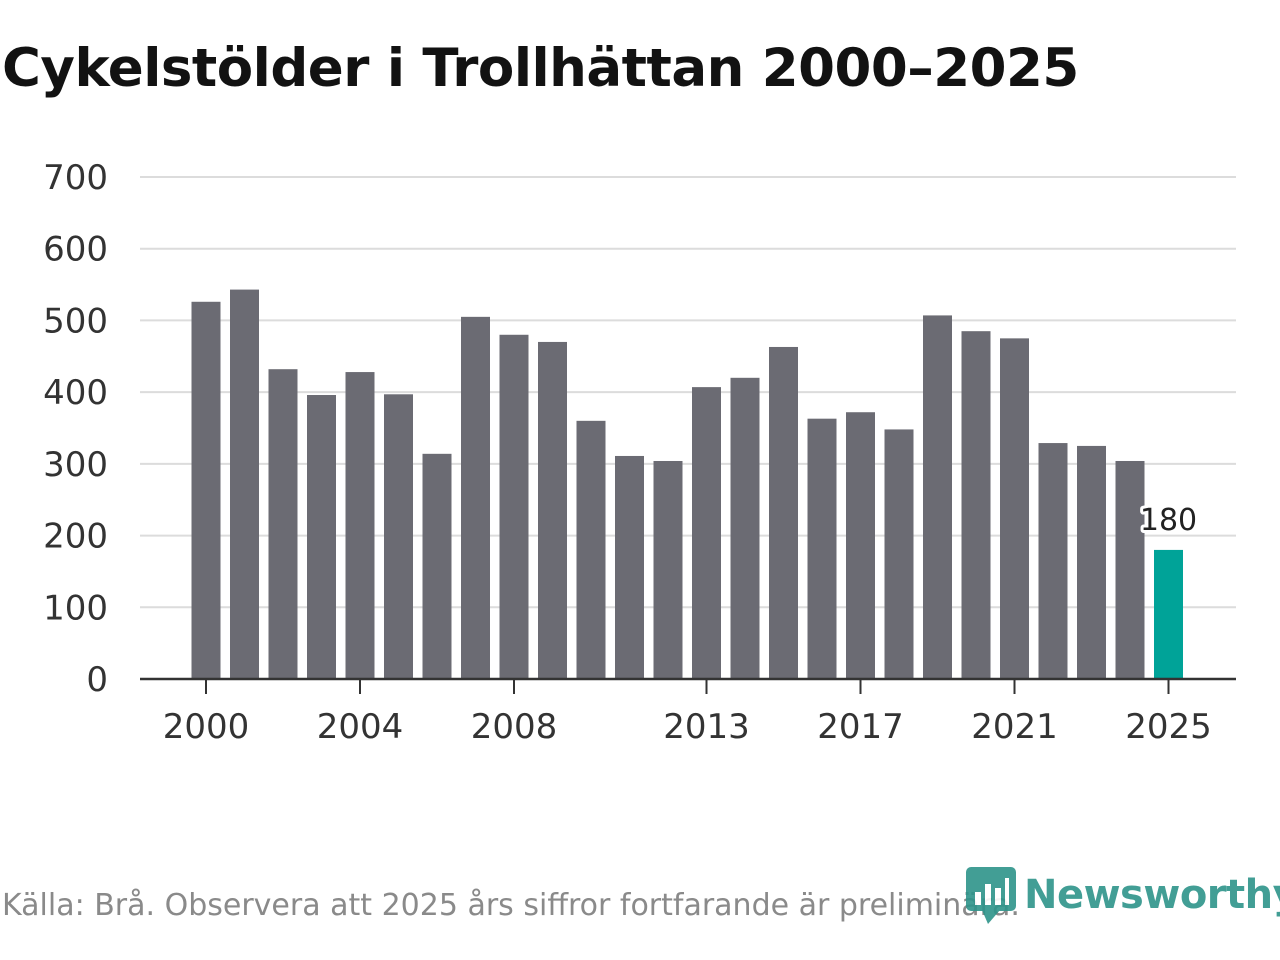 The image size is (1280, 960). What do you see at coordinates (706, 727) in the screenshot?
I see `x-tick-label-2013: 2013` at bounding box center [706, 727].